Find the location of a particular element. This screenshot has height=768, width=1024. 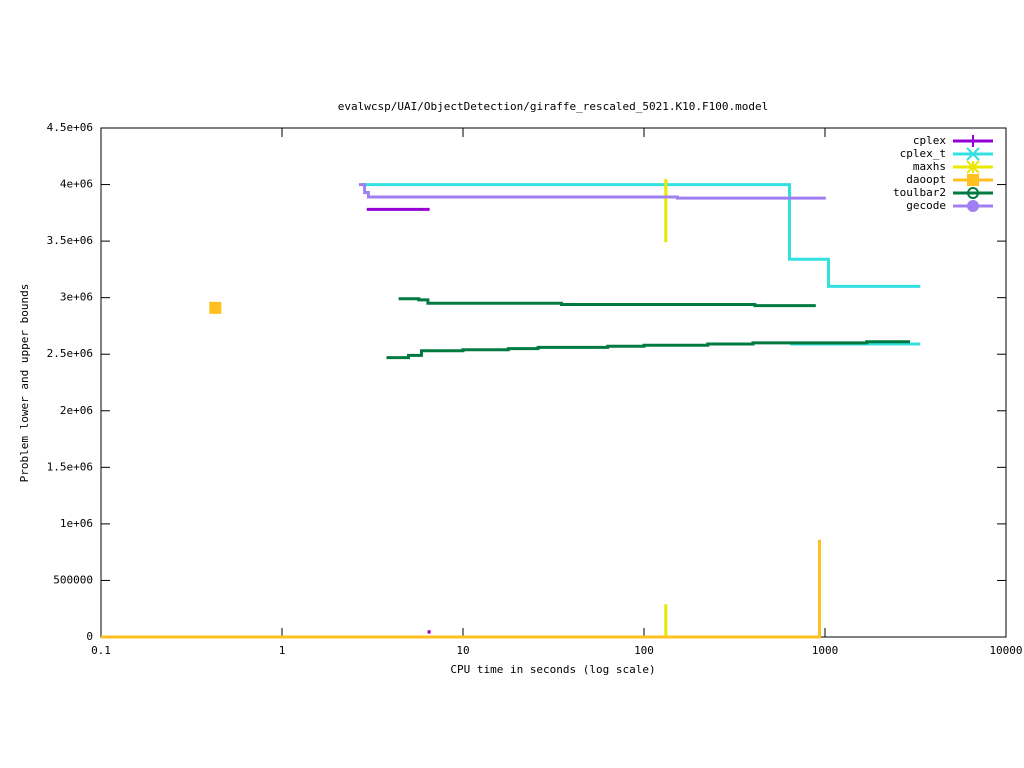

x-tick-label: 0.1 is located at coordinates (101, 650).